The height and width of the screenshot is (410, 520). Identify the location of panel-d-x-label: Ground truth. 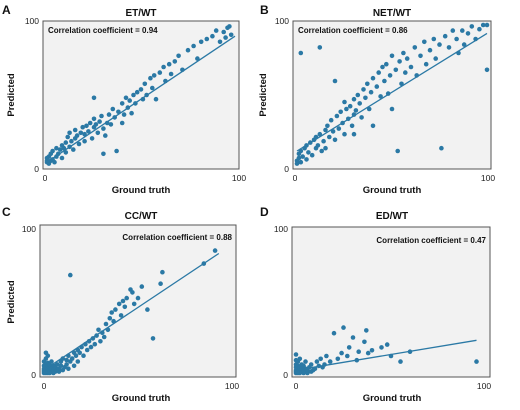
(392, 398).